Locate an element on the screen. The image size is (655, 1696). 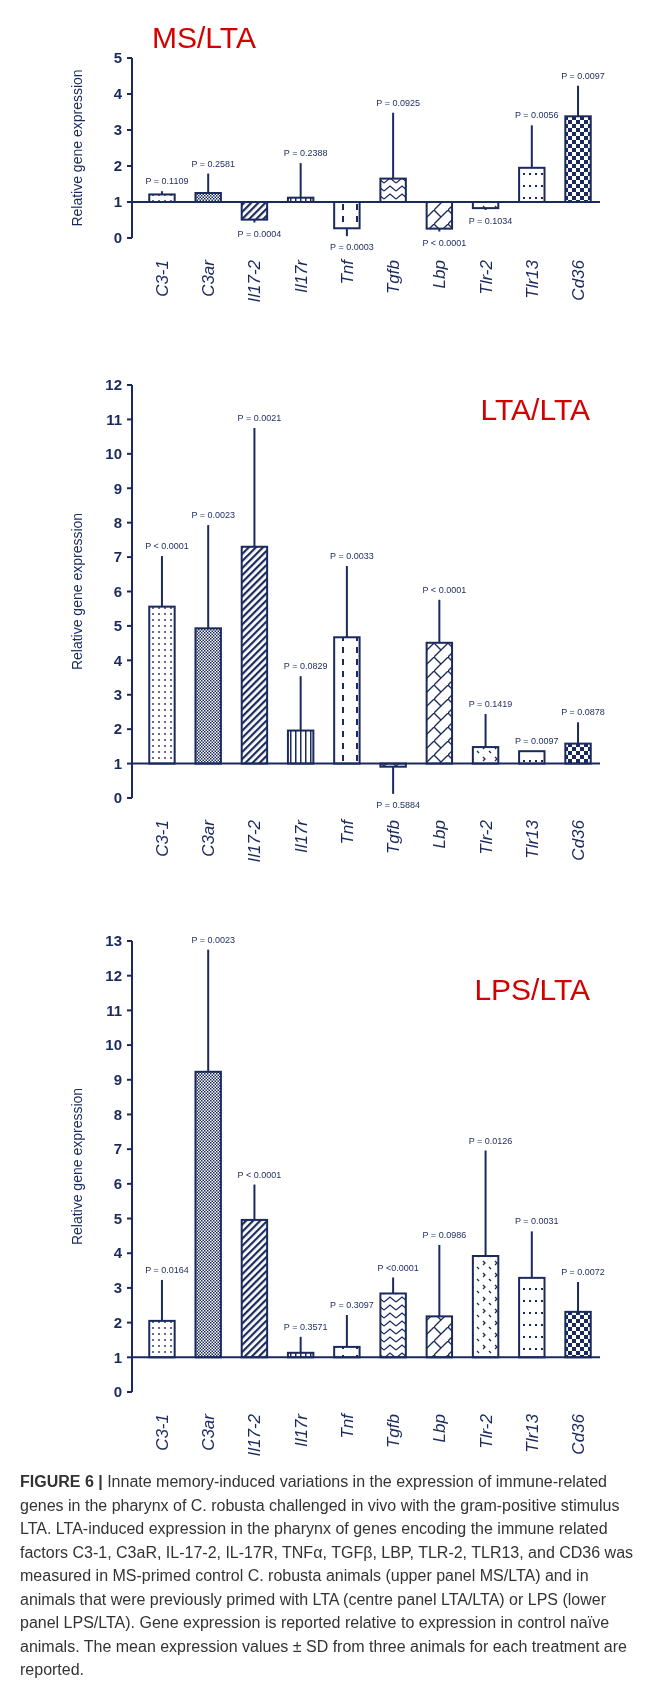
annotation: P = 0.1109 is located at coordinates (167, 181).